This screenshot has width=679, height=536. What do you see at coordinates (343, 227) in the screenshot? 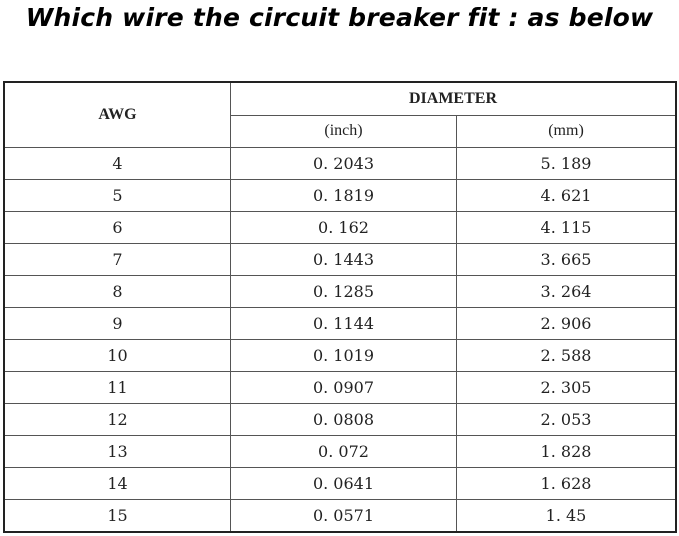
I see `cell-inch: 0. 162` at bounding box center [343, 227].